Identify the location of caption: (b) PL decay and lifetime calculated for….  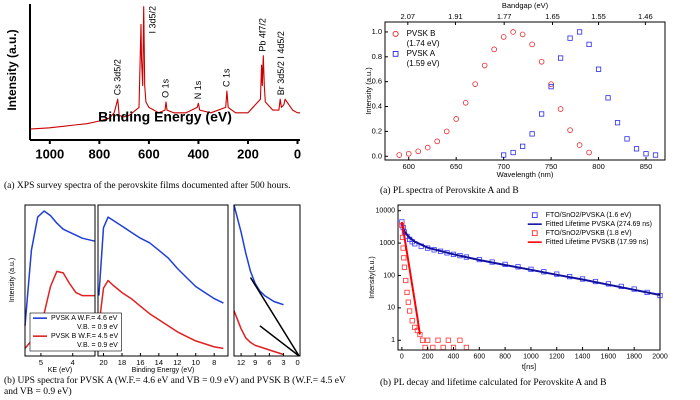
(493, 383).